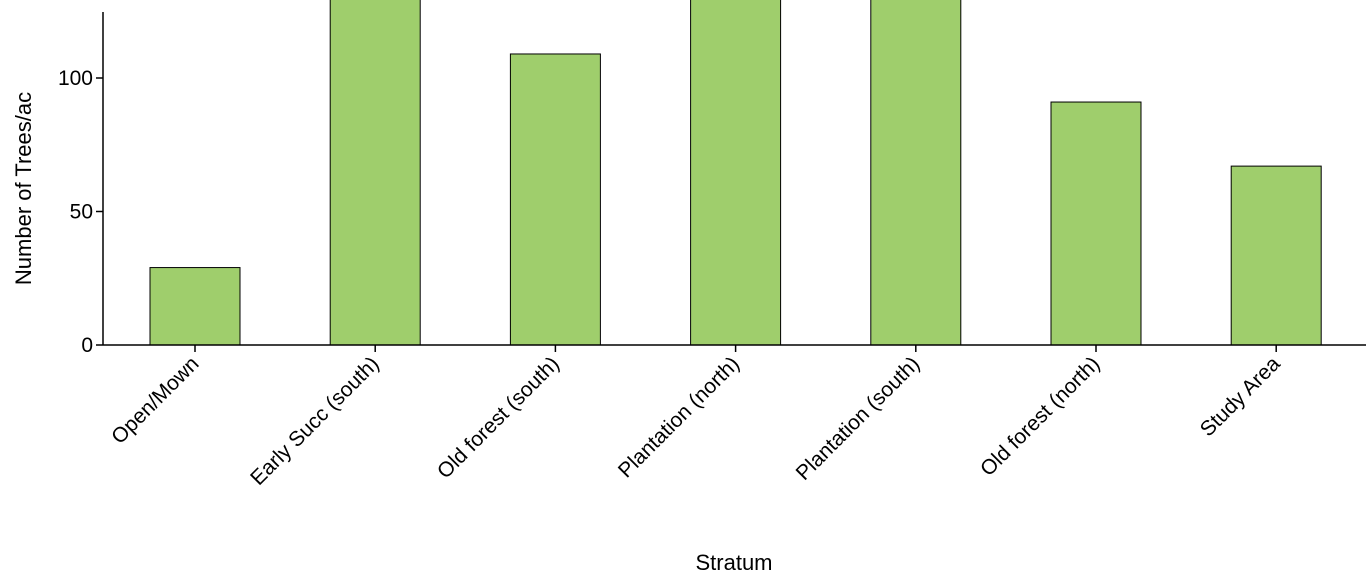 The image size is (1369, 579). I want to click on y-axis-title: Number of Trees/ac, so click(23, 188).